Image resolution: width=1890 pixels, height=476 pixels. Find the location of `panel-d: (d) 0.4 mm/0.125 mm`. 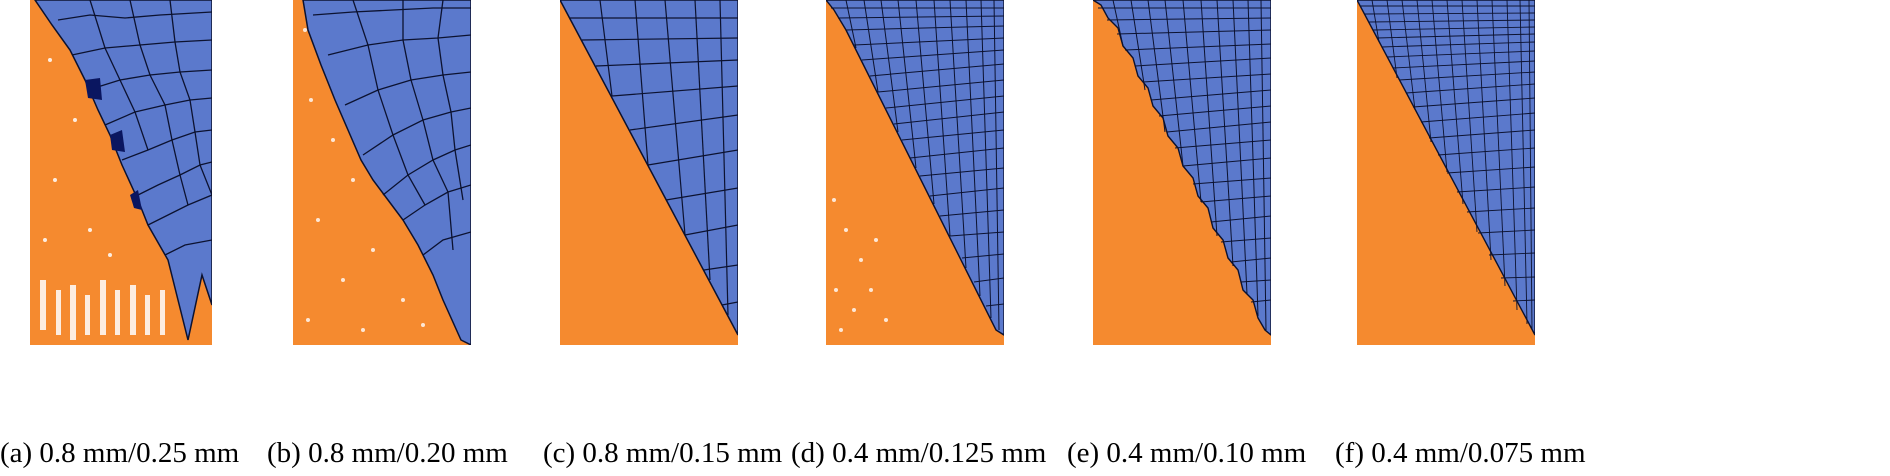

panel-d: (d) 0.4 mm/0.125 mm is located at coordinates (918, 234).